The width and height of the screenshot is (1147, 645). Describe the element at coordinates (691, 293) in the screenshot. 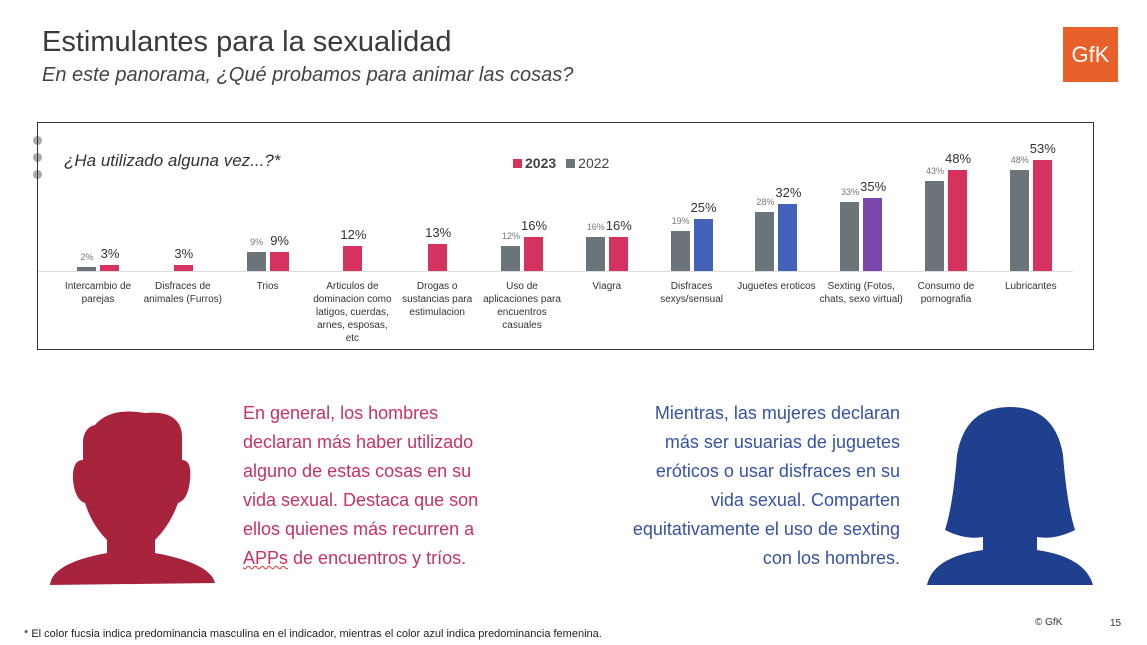

I see `x-tick-label: Disfraces sexys/sensual` at that location.